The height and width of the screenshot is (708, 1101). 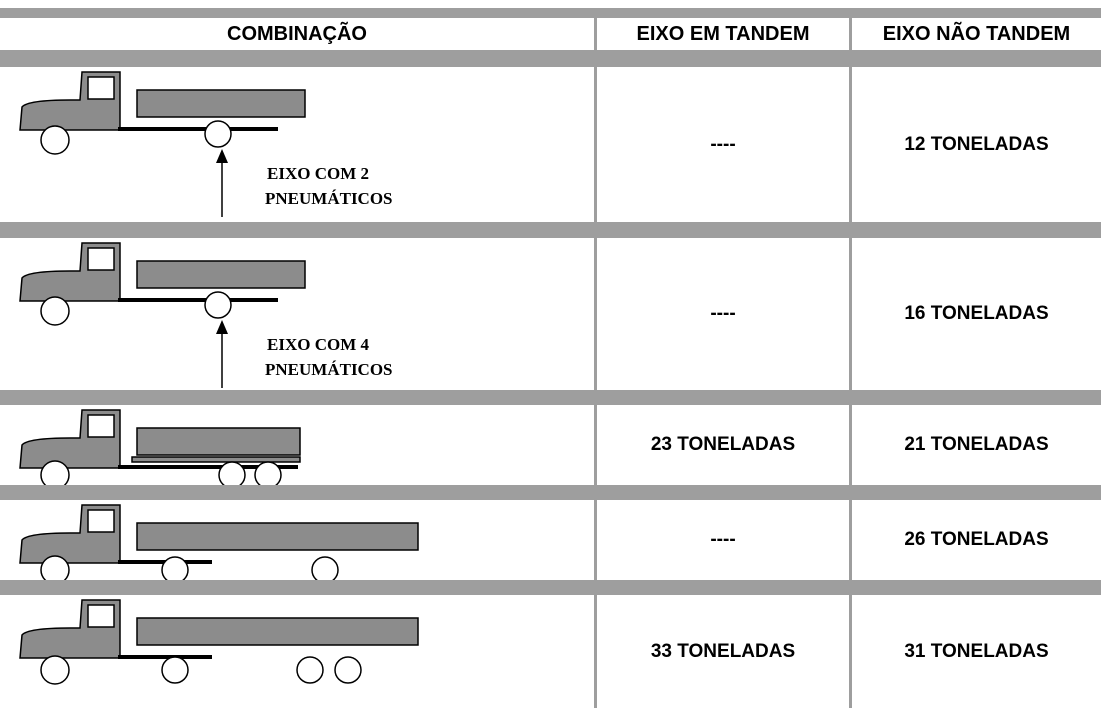 I want to click on table-row: 23 TONELADAS 21 TONELADAS, so click(x=550, y=445).